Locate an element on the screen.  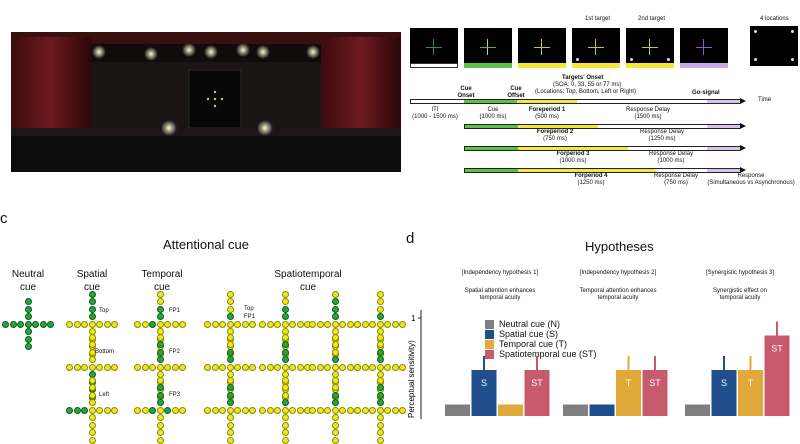
four-locations-label: 4 locations is located at coordinates (774, 19).